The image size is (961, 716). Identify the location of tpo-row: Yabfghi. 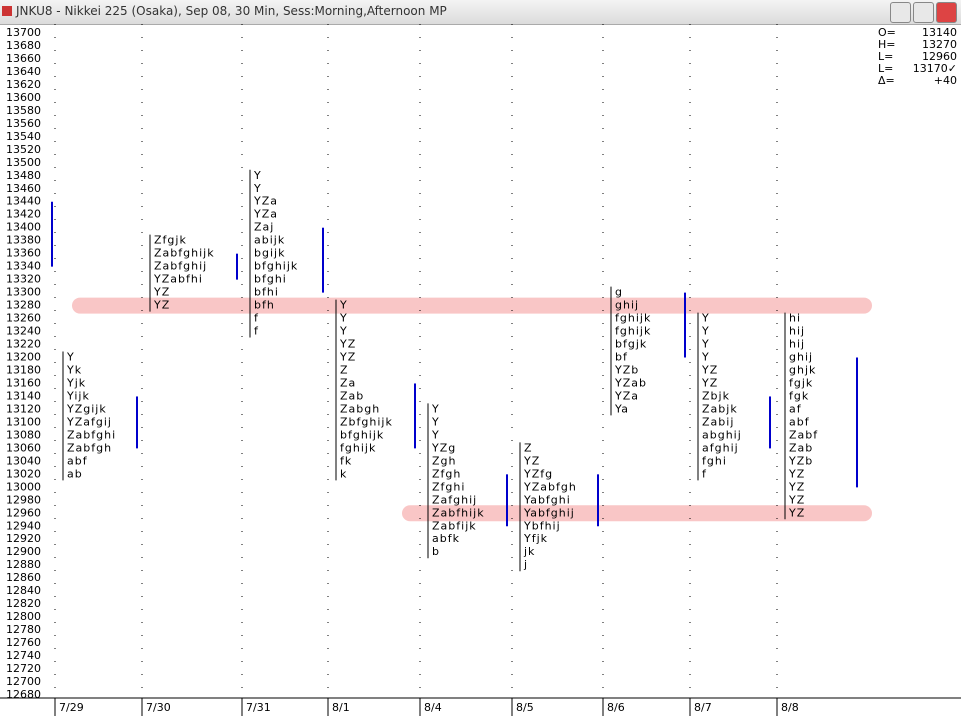
(547, 499).